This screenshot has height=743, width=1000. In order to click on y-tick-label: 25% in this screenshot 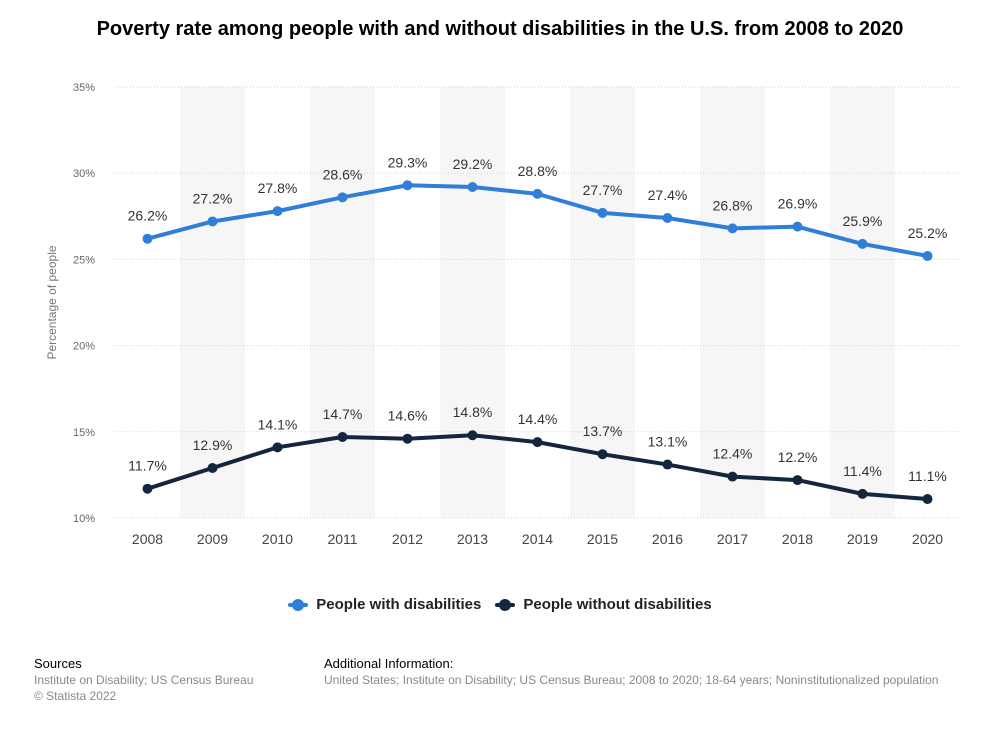, I will do `click(84, 260)`.